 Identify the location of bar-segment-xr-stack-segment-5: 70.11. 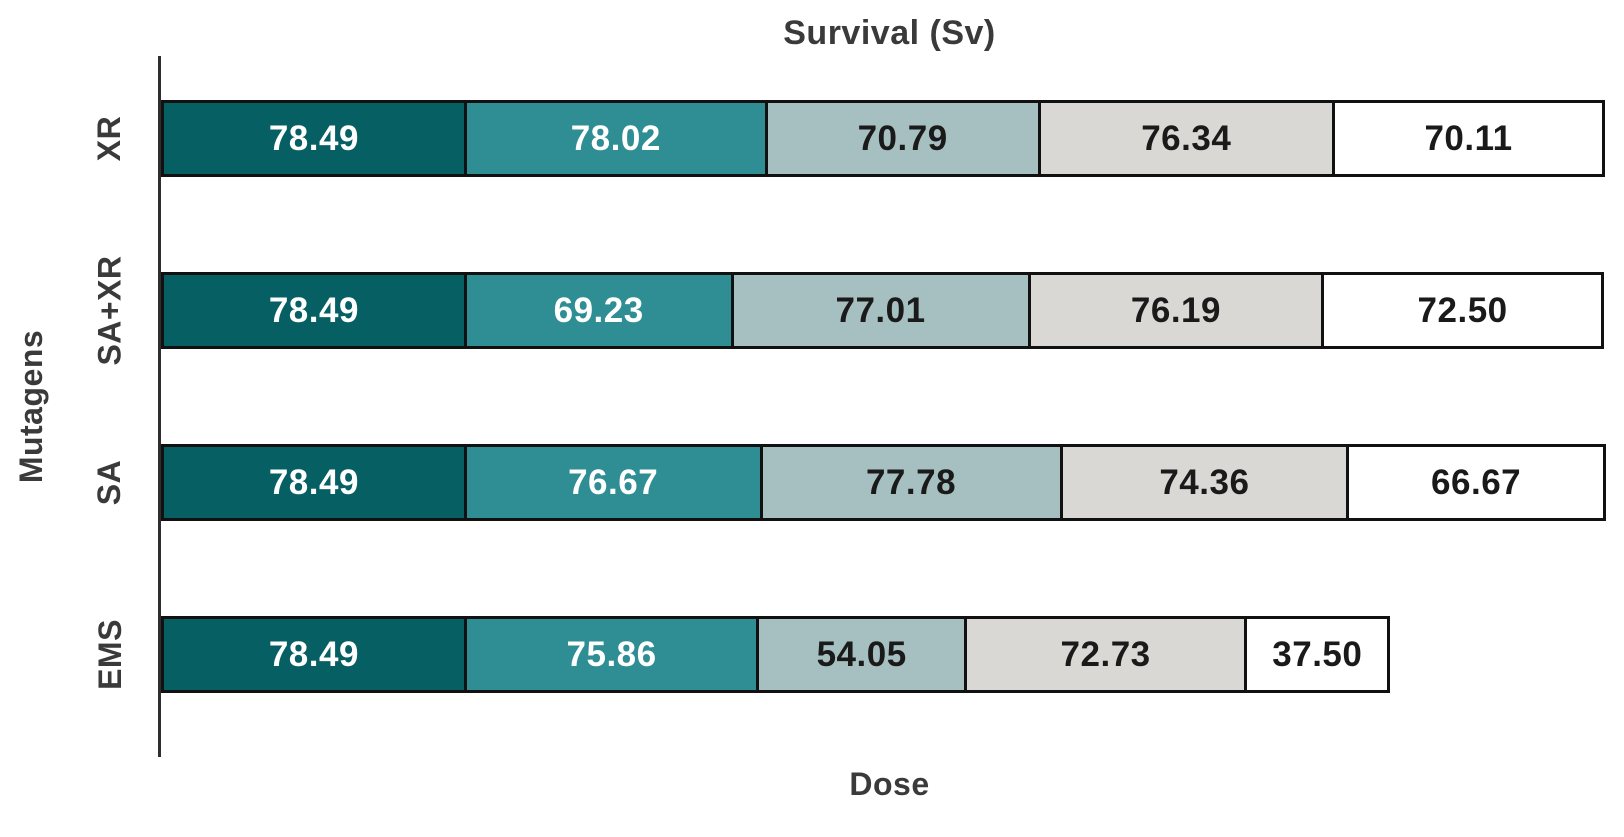
(1468, 138).